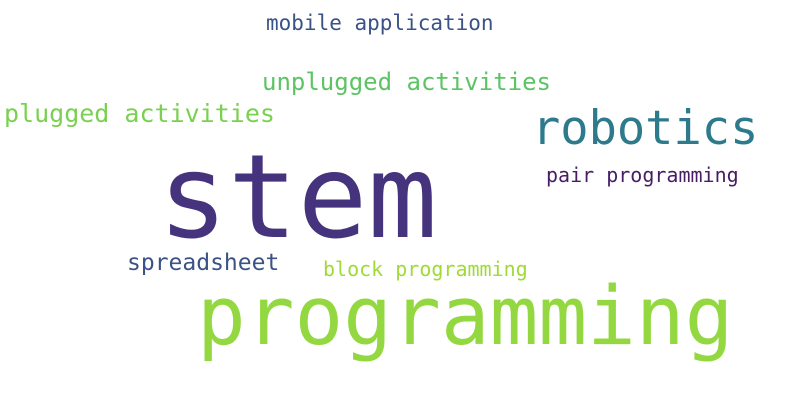 The width and height of the screenshot is (800, 400). I want to click on word-pair-programming: pair programming, so click(642, 175).